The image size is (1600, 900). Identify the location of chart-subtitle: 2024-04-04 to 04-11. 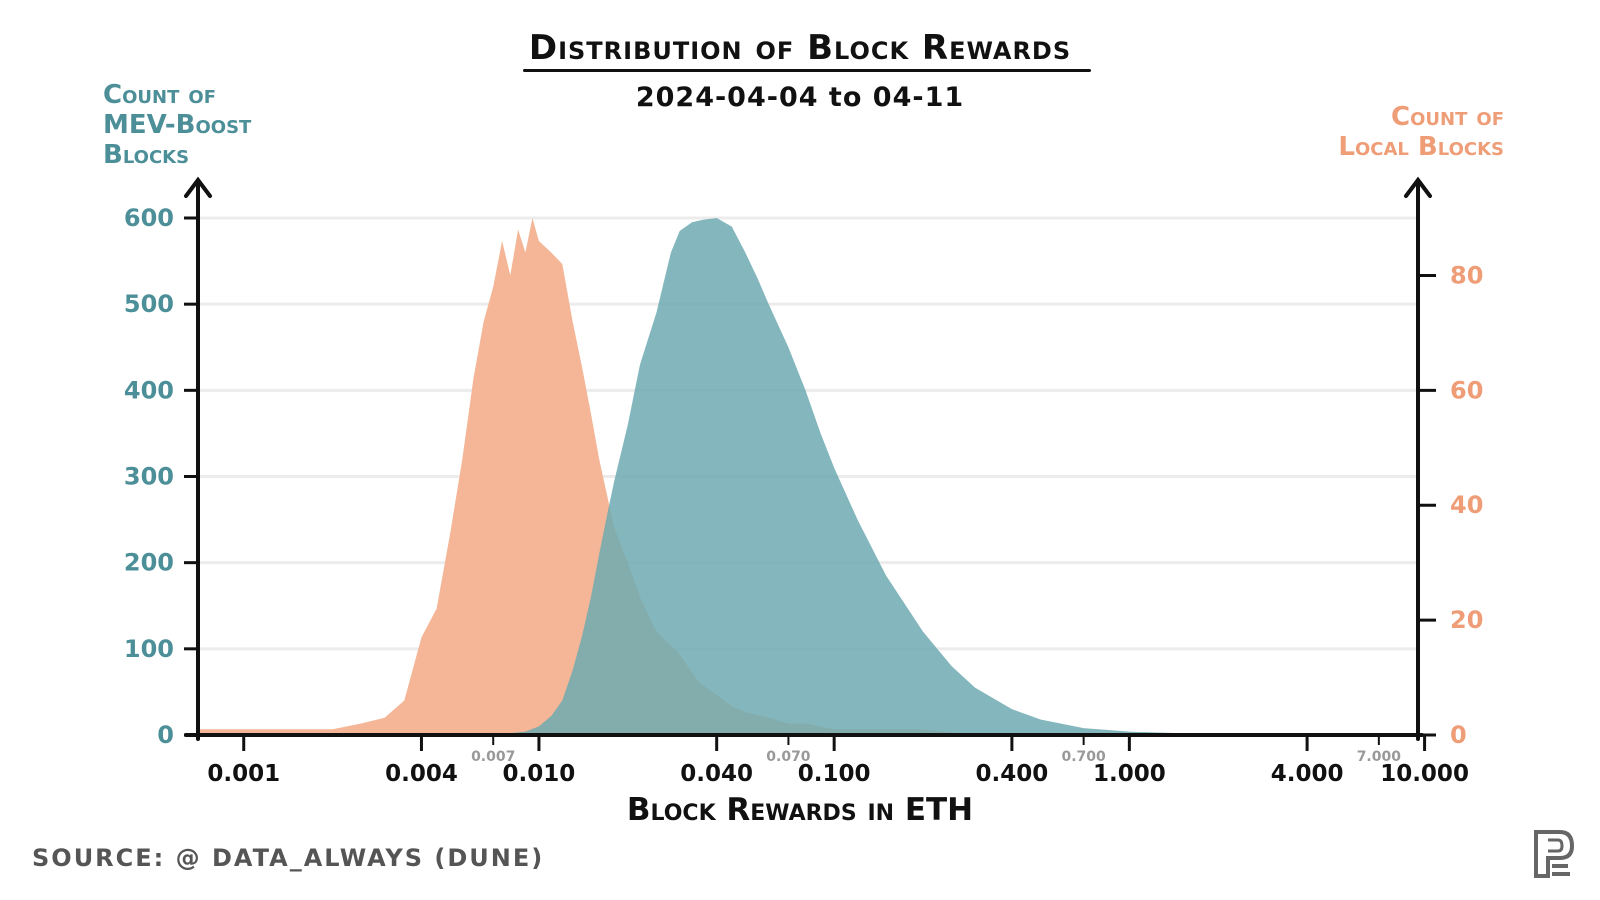
(800, 97).